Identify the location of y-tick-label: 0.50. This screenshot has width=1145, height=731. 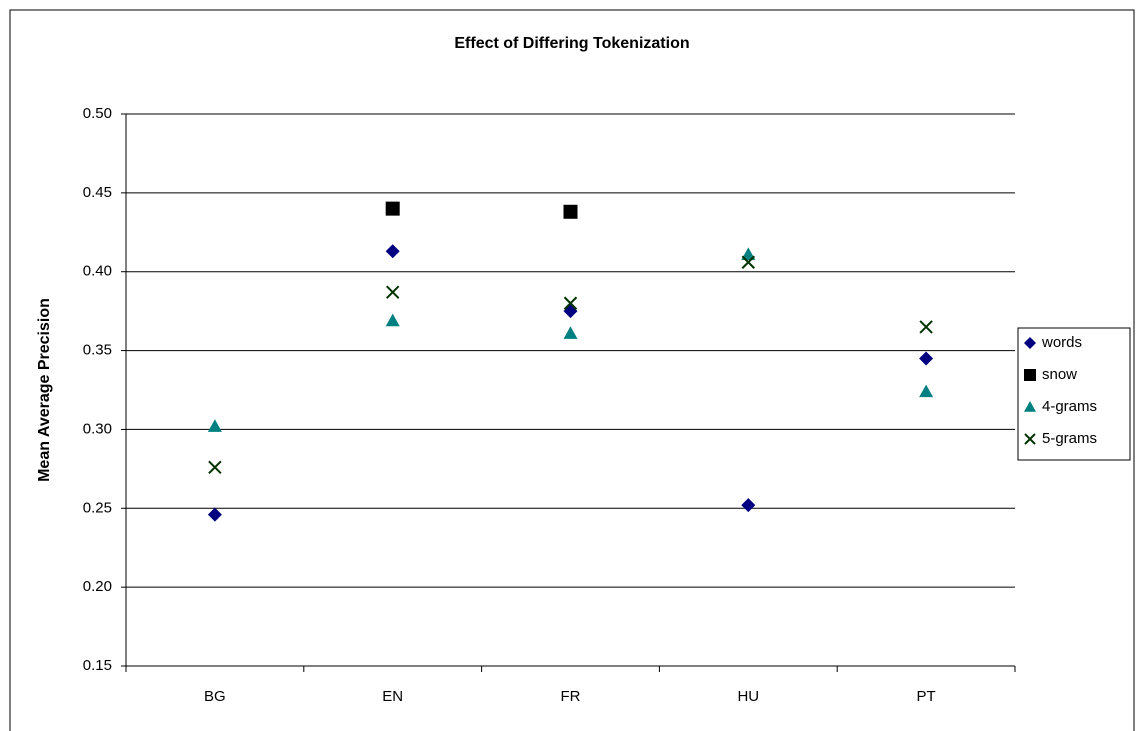
(97, 113).